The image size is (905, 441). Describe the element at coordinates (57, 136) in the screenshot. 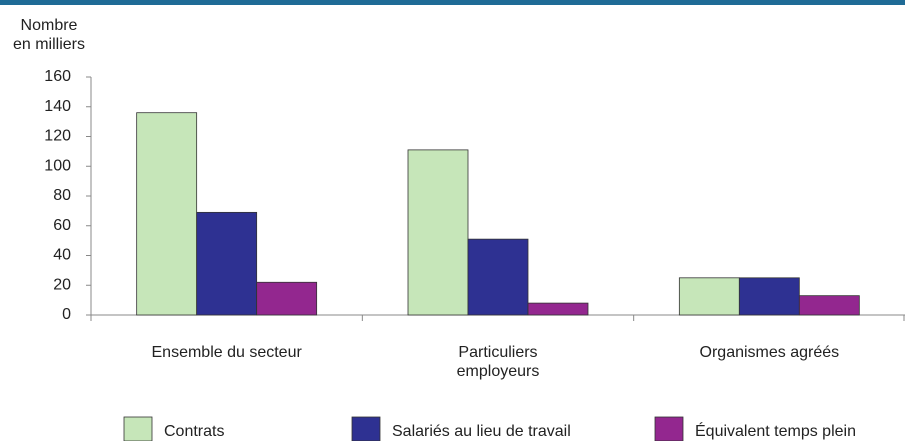

I see `y-tick-label: 120` at that location.